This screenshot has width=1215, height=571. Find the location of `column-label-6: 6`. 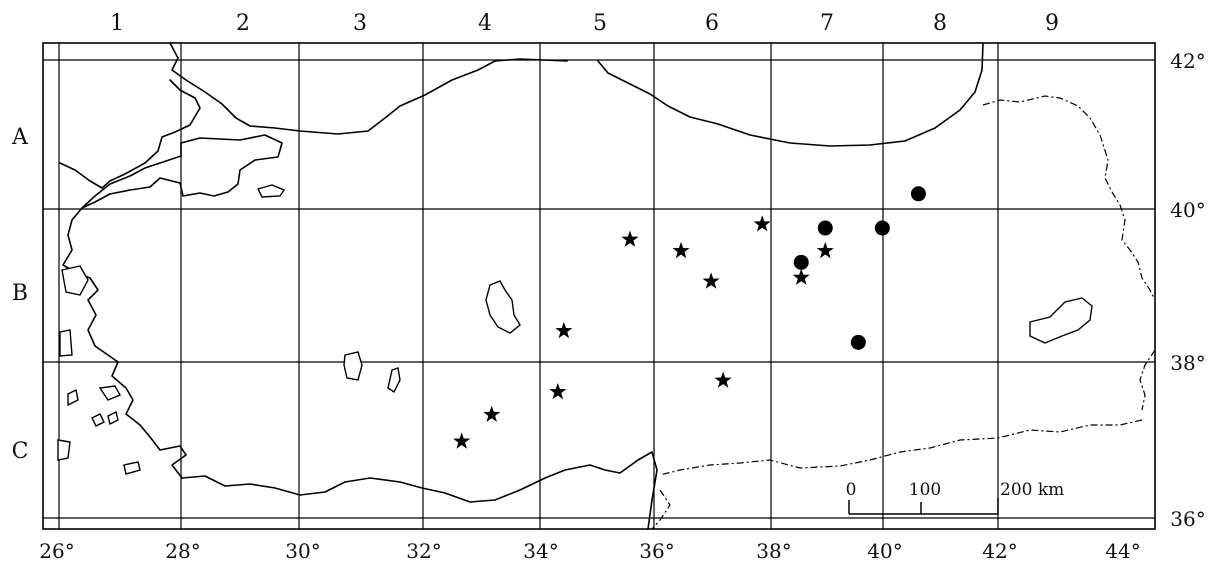

column-label-6: 6 is located at coordinates (712, 23).